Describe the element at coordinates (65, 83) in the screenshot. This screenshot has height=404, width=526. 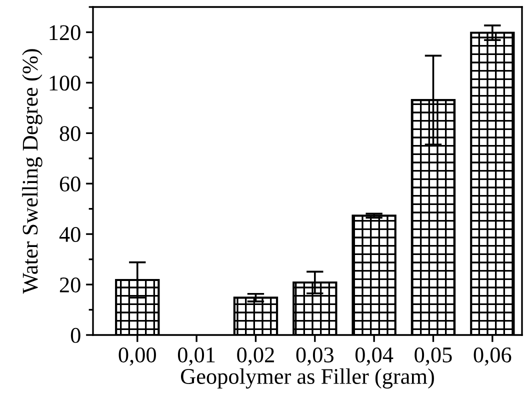
I see `y-tick-label: 100` at that location.